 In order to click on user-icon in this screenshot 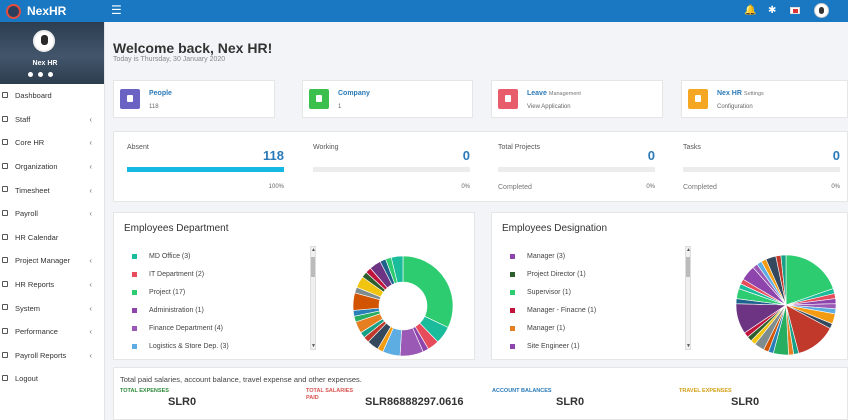, I will do `click(30, 74)`.